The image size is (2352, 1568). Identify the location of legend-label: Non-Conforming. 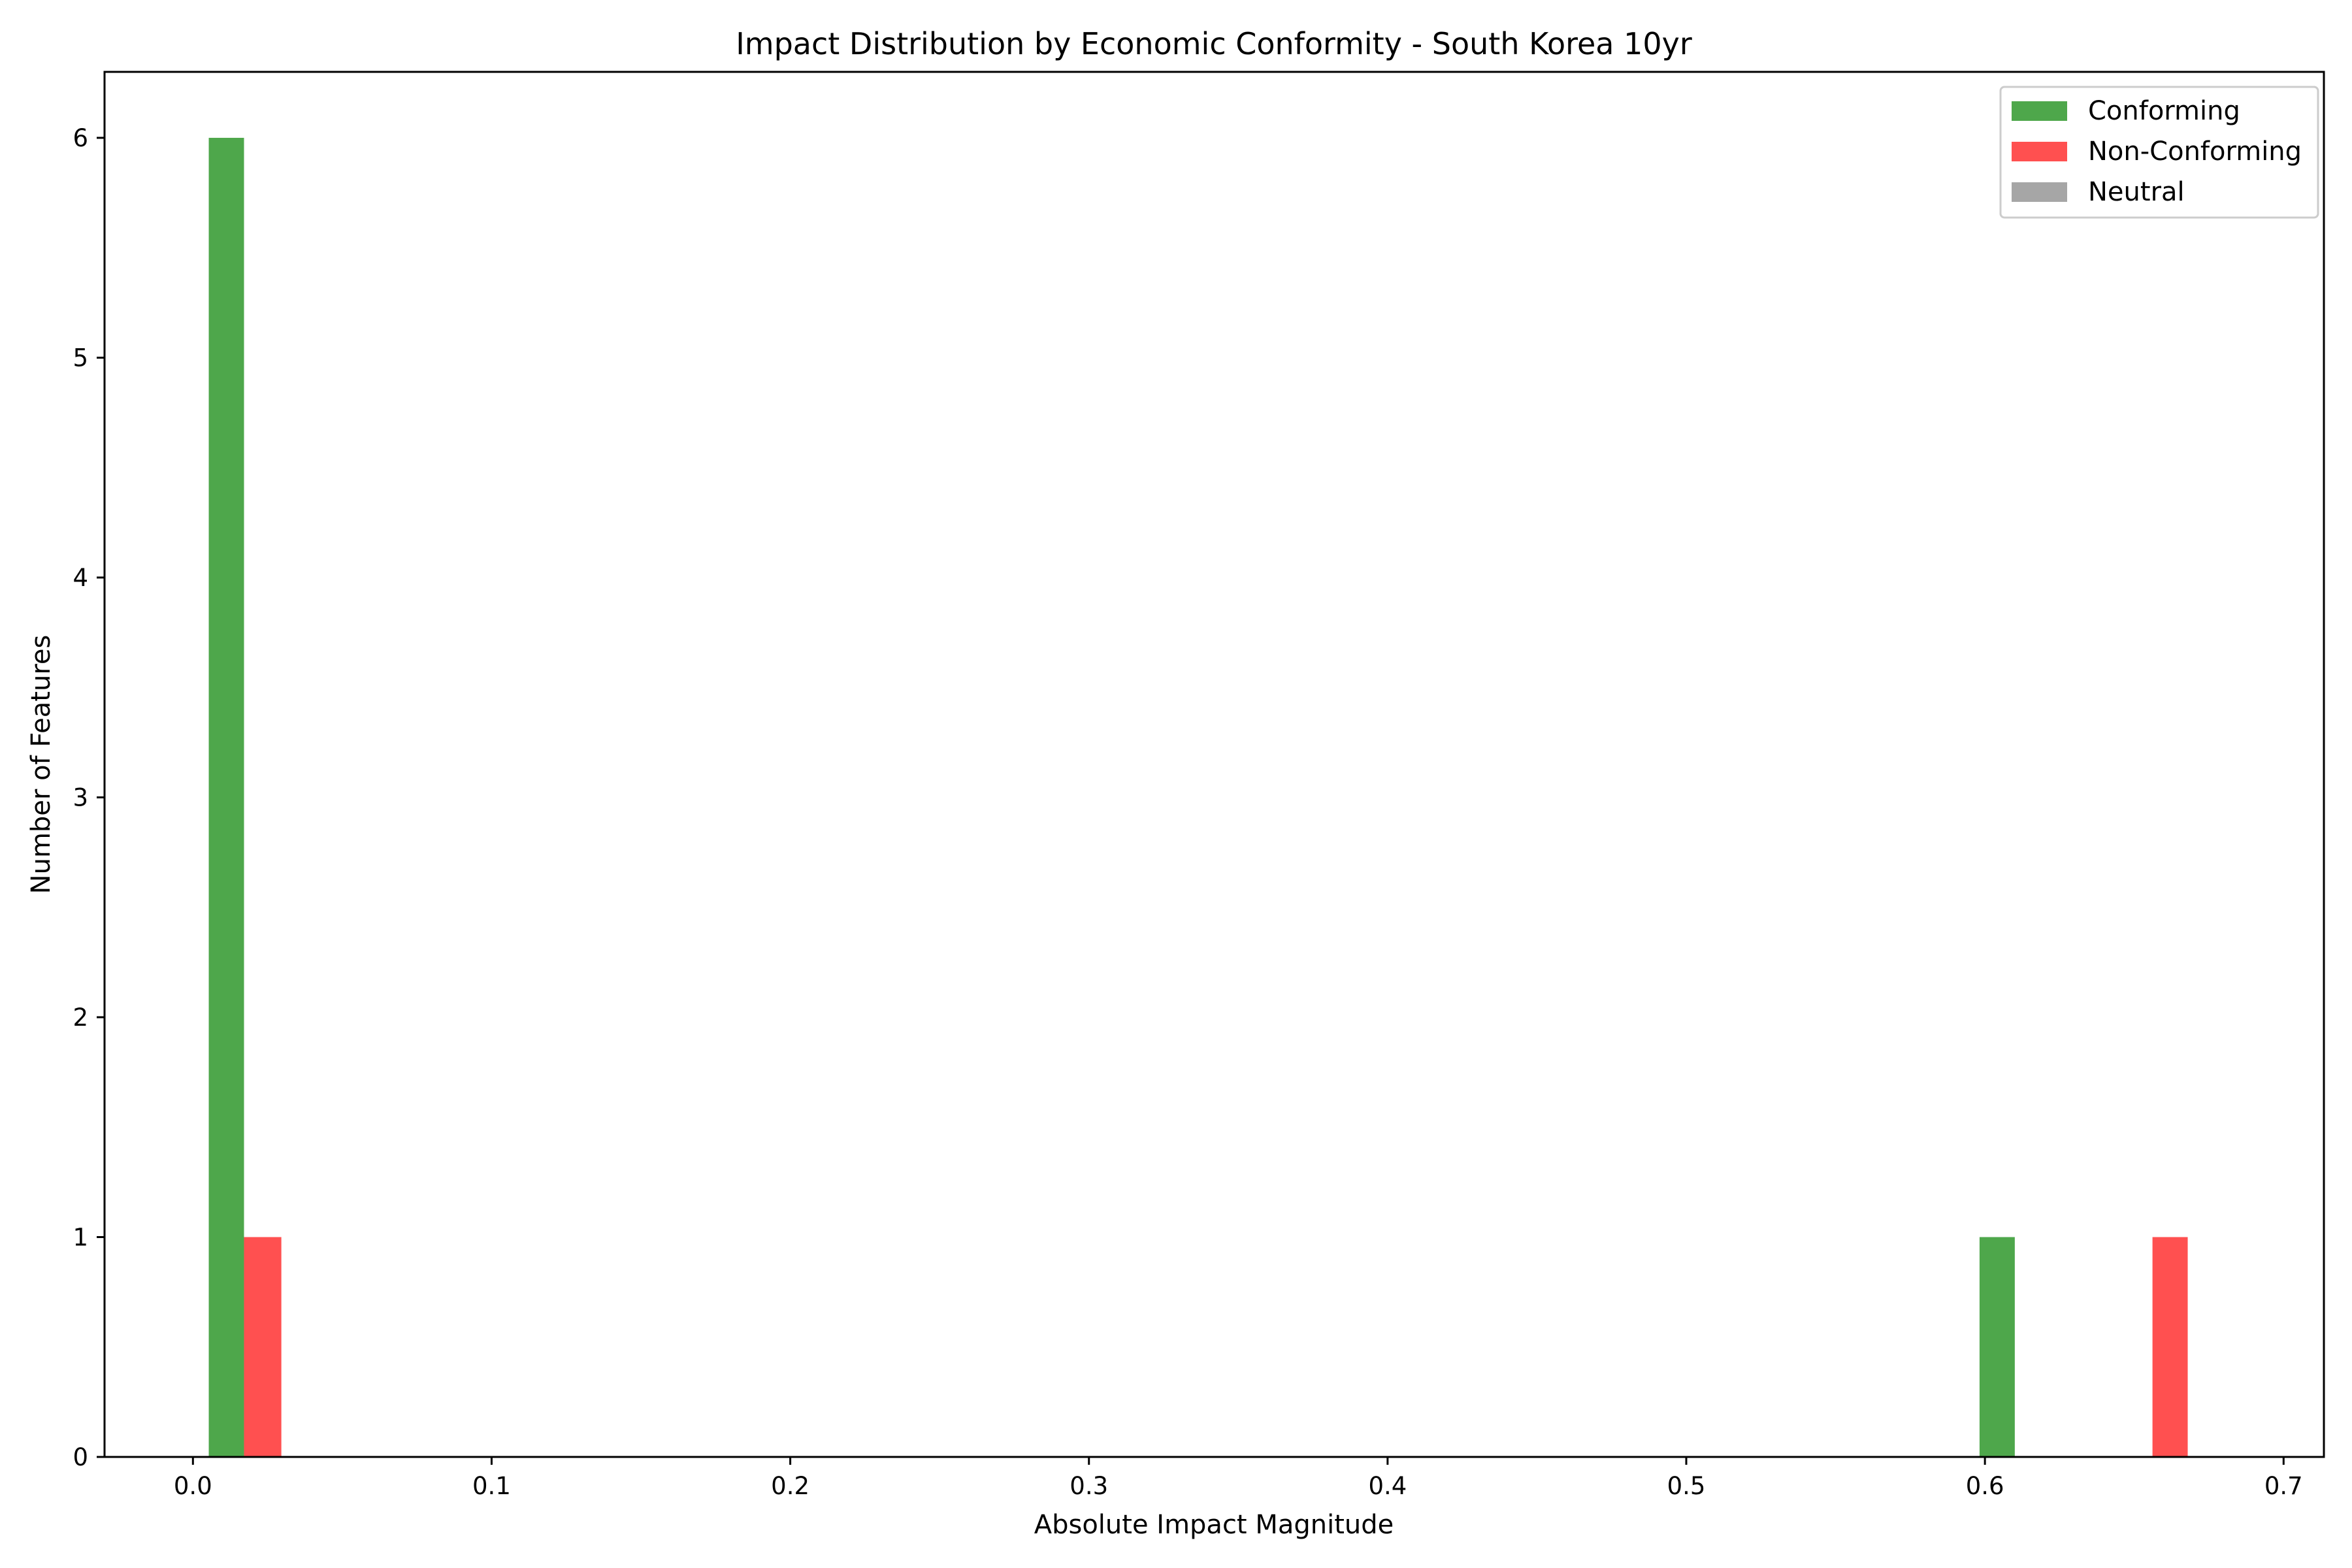
(2195, 152).